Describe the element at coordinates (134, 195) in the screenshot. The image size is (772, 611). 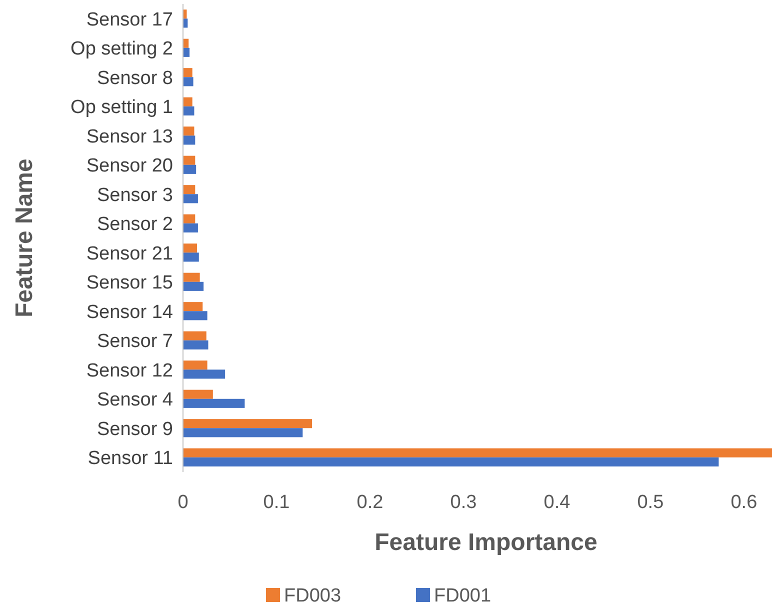
I see `y-tick-label: Sensor 3` at that location.